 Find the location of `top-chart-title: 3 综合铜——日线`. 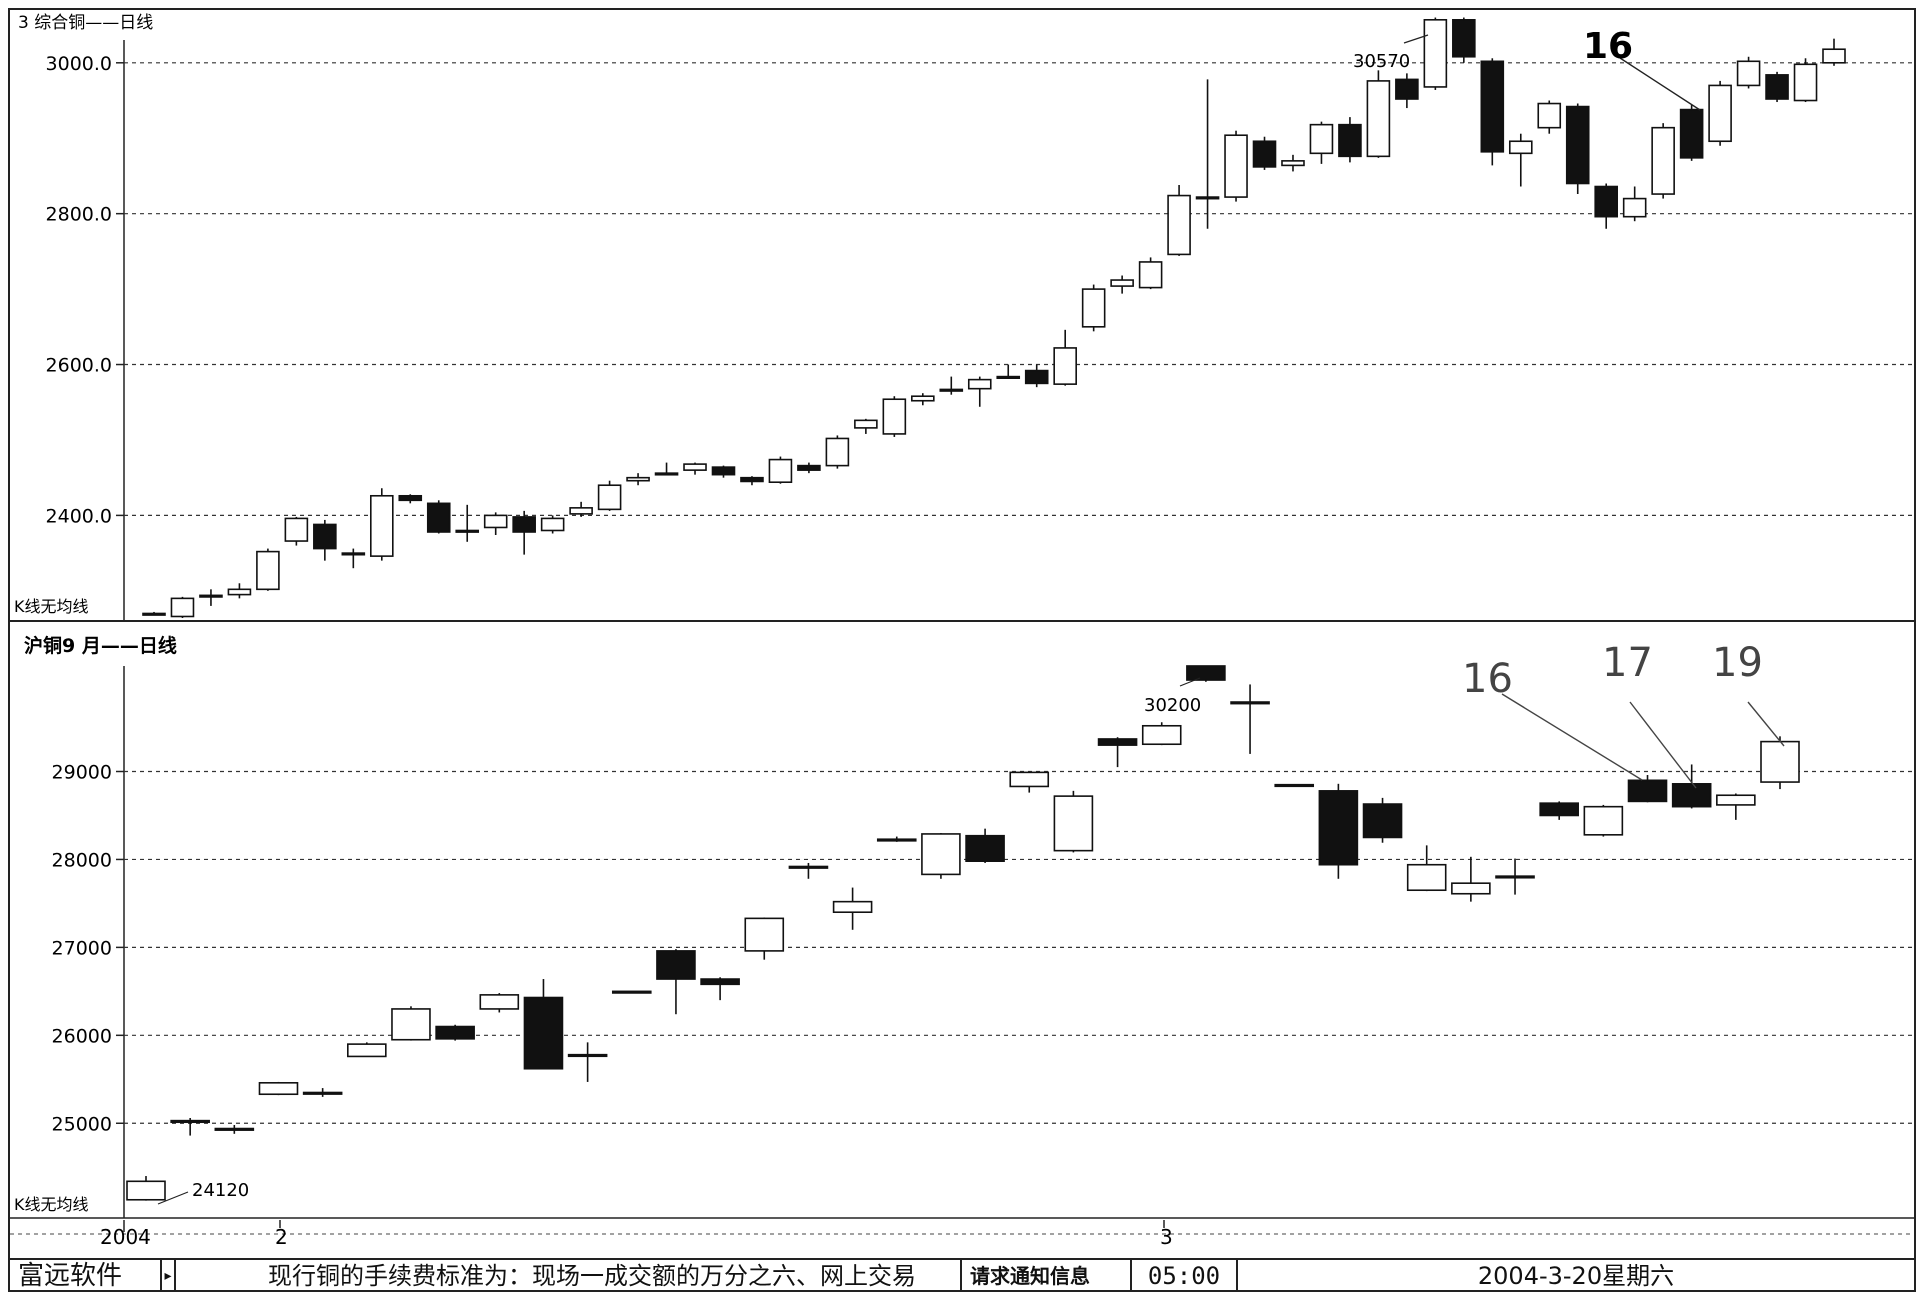

top-chart-title: 3 综合铜——日线 is located at coordinates (85, 23).